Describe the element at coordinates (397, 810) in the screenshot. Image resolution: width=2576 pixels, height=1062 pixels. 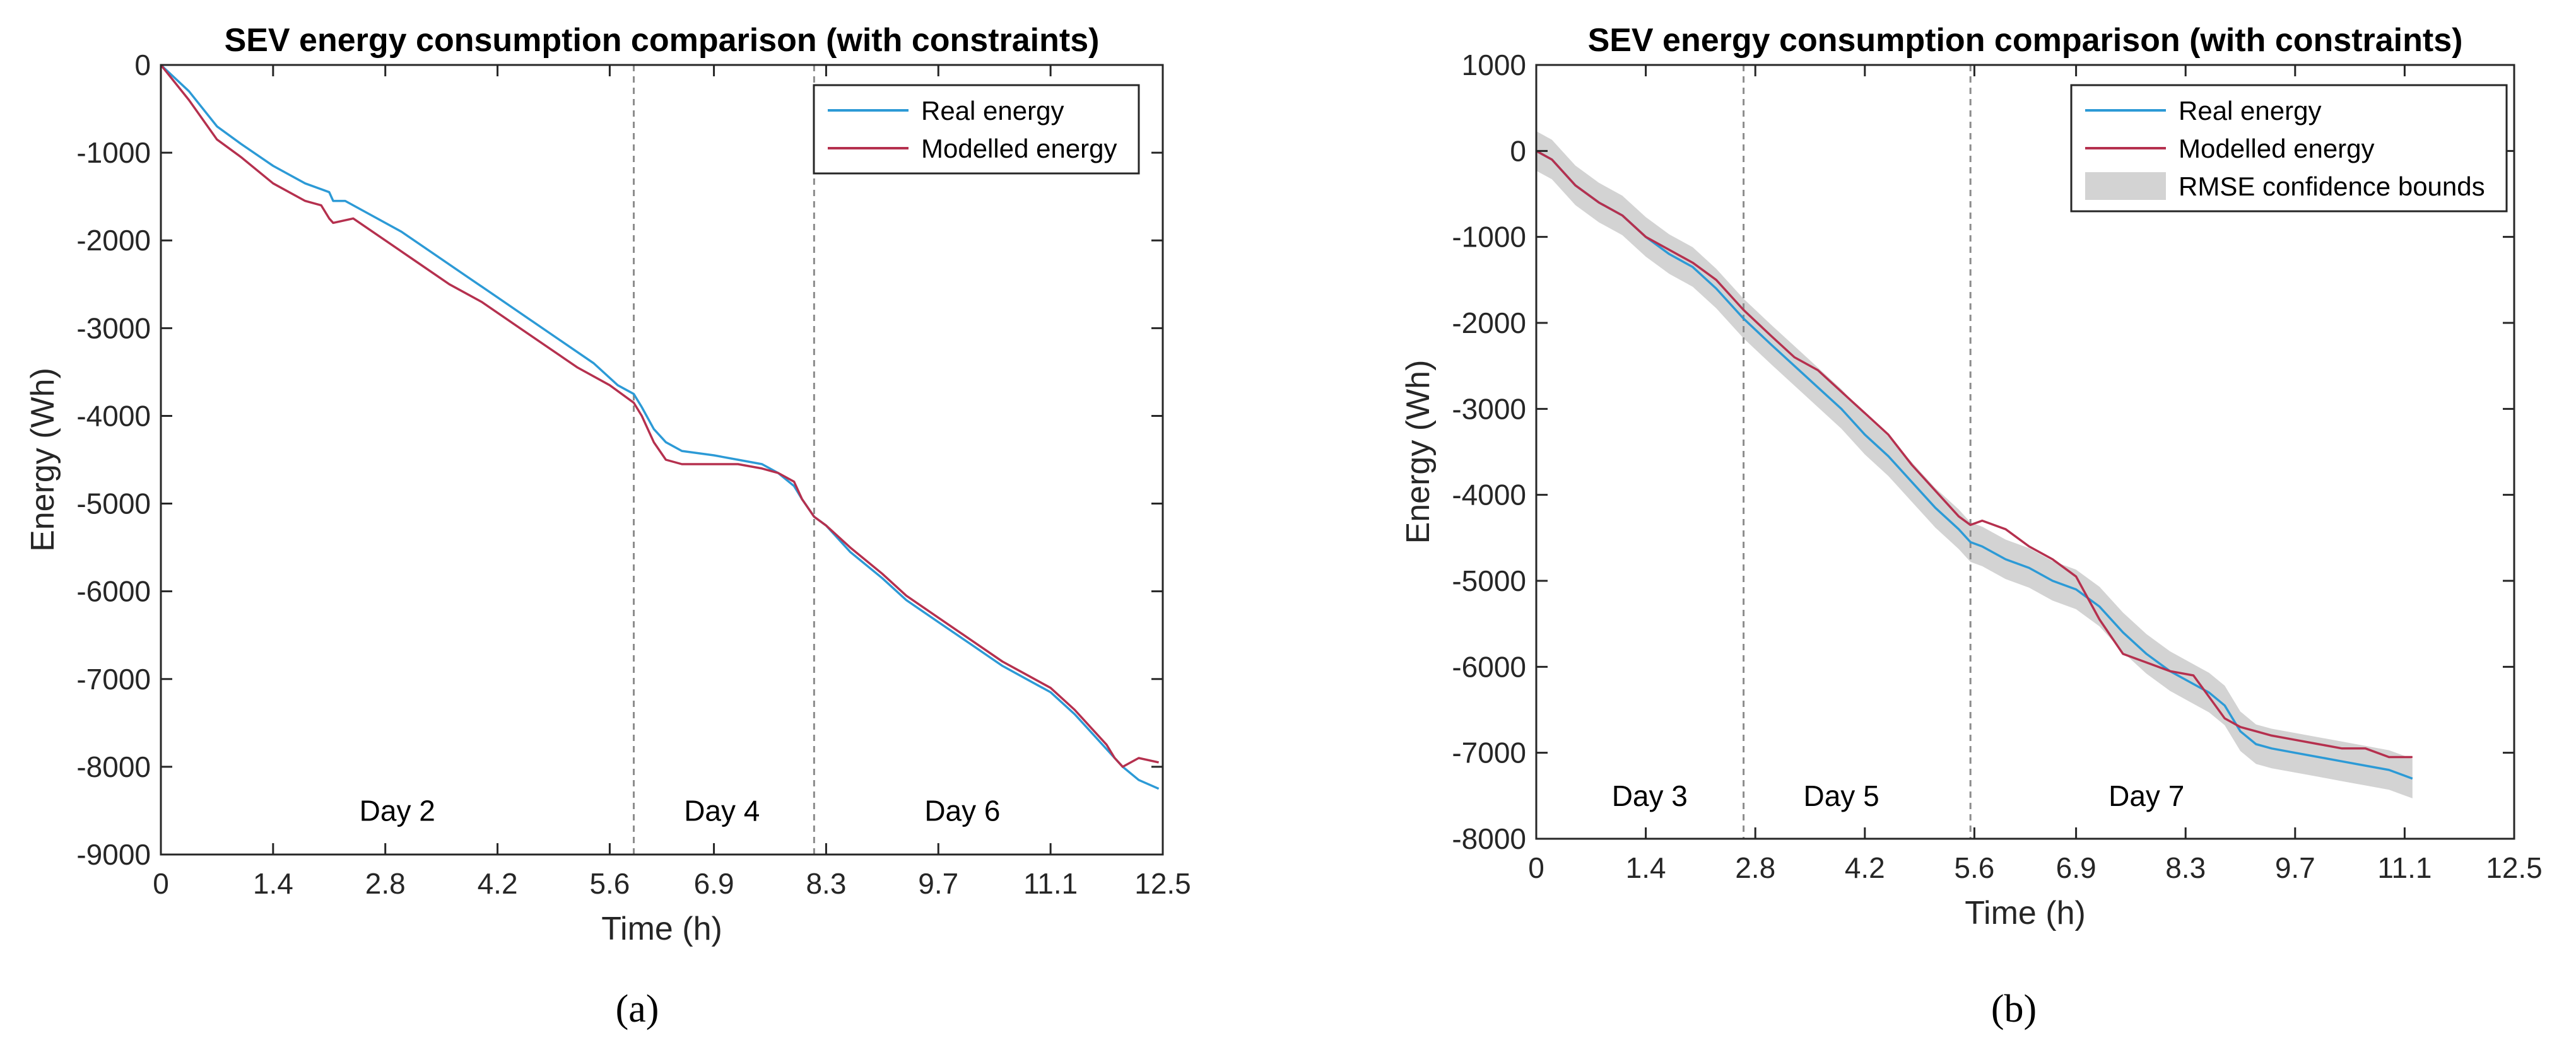
I see `day-label-0: Day 2` at that location.